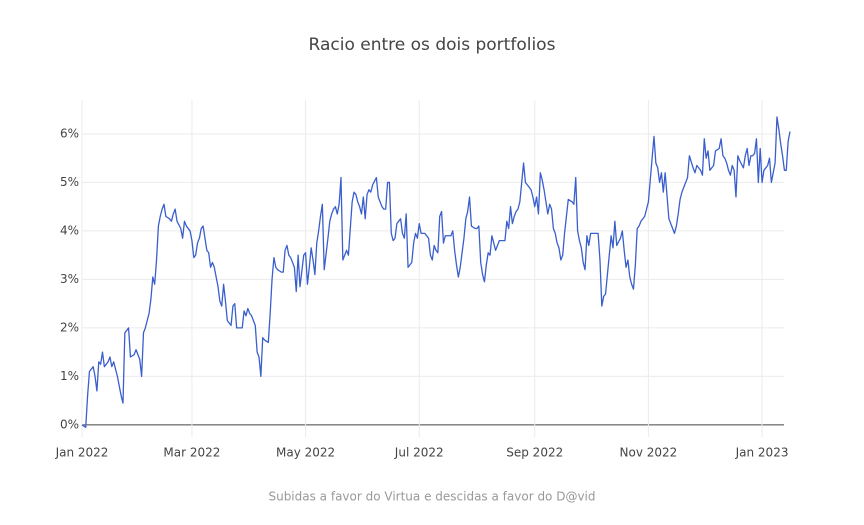 The image size is (864, 525). Describe the element at coordinates (69, 133) in the screenshot. I see `y-tick-label: 6%` at that location.